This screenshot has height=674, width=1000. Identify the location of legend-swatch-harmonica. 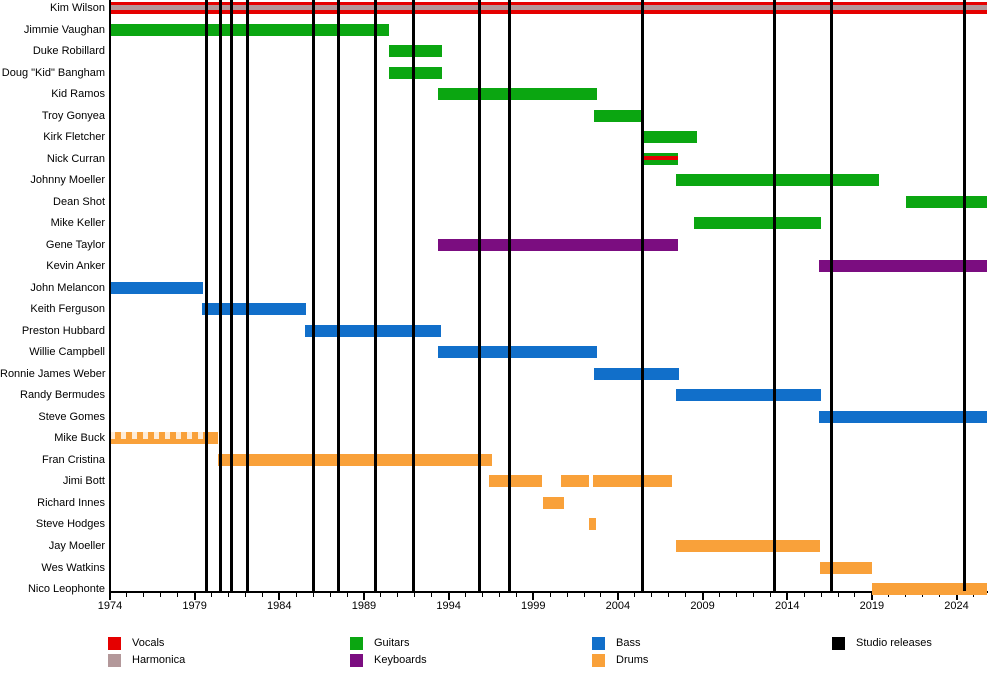
(114, 660).